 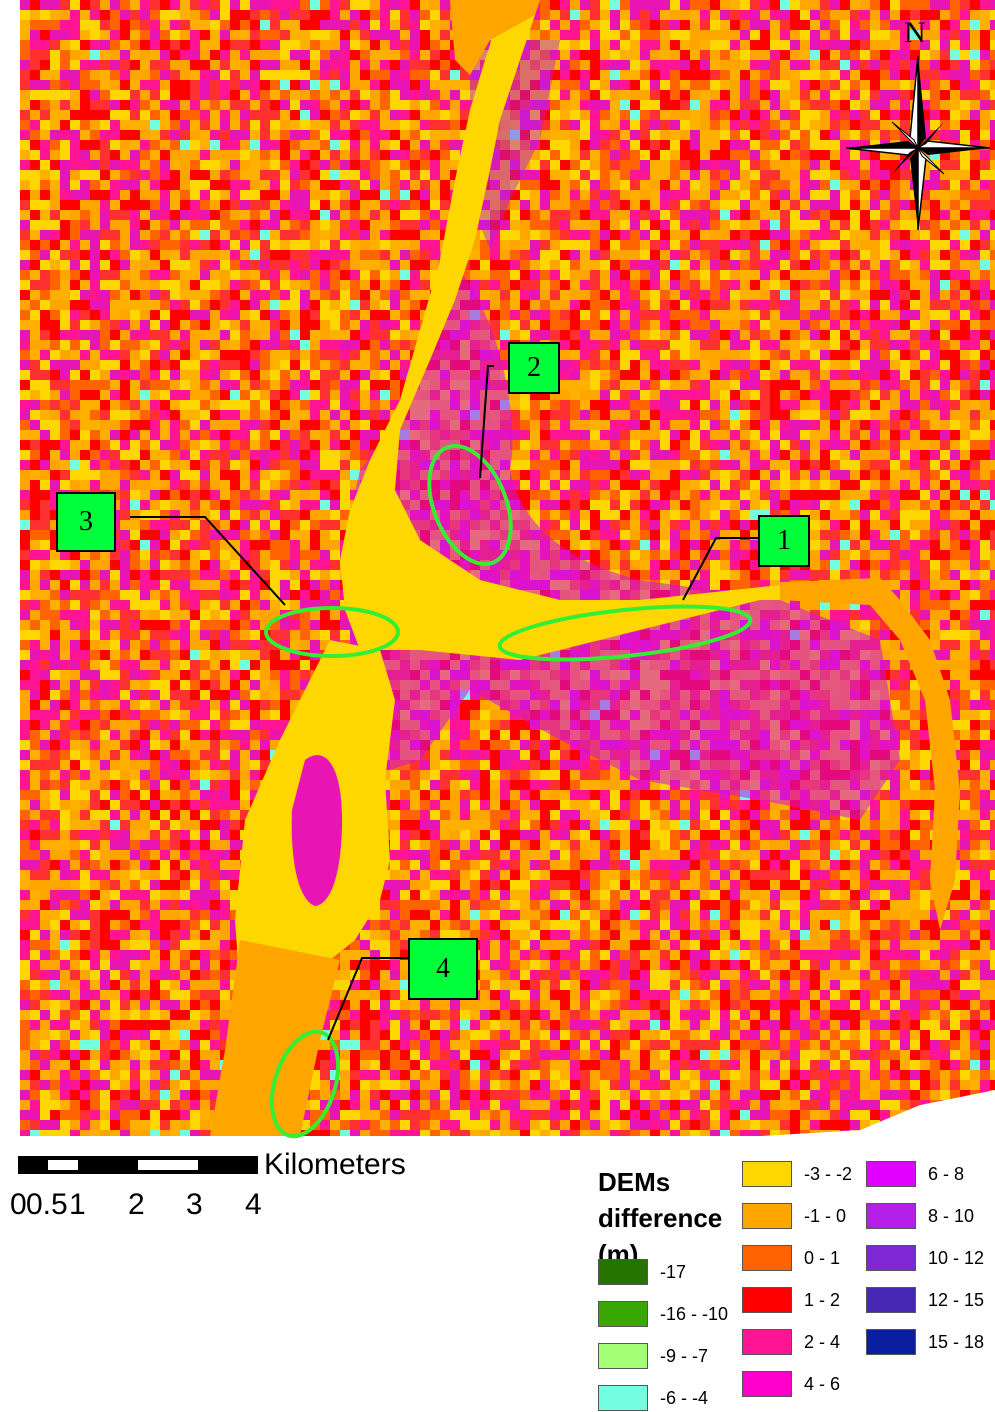 I want to click on legend-item: 1 - 2, so click(x=791, y=1300).